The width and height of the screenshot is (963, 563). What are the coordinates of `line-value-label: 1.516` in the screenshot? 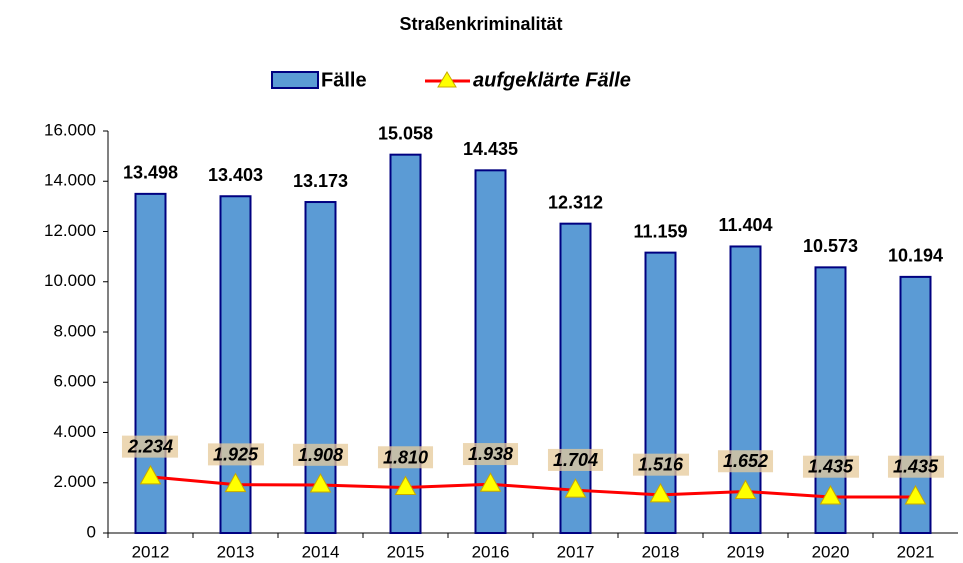 It's located at (661, 465).